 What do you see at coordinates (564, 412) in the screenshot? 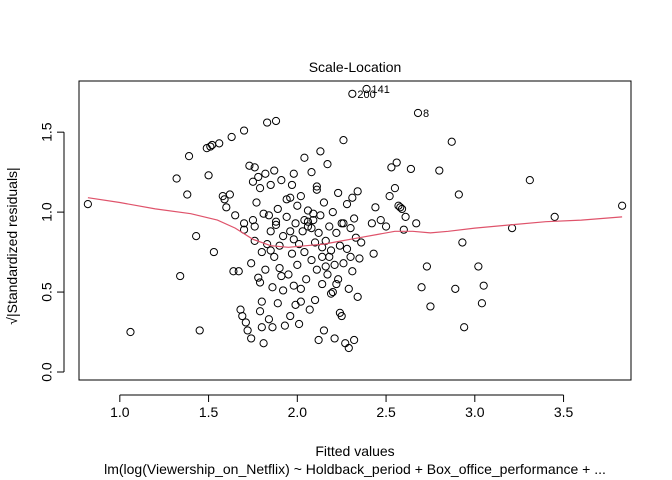
I see `x-tick-label: 3.5` at bounding box center [564, 412].